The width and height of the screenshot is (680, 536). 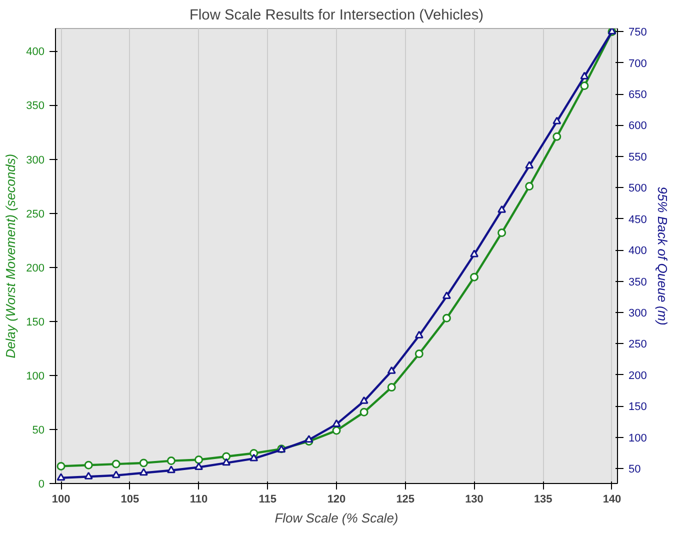 What do you see at coordinates (130, 500) in the screenshot?
I see `x-tick-label: 105` at bounding box center [130, 500].